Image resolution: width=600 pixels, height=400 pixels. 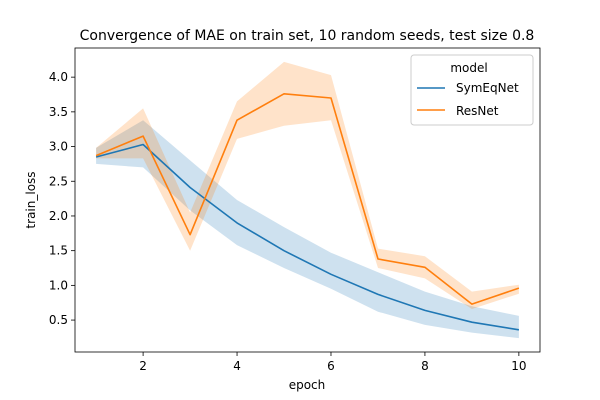 I want to click on x-tick-label: 8, so click(x=425, y=366).